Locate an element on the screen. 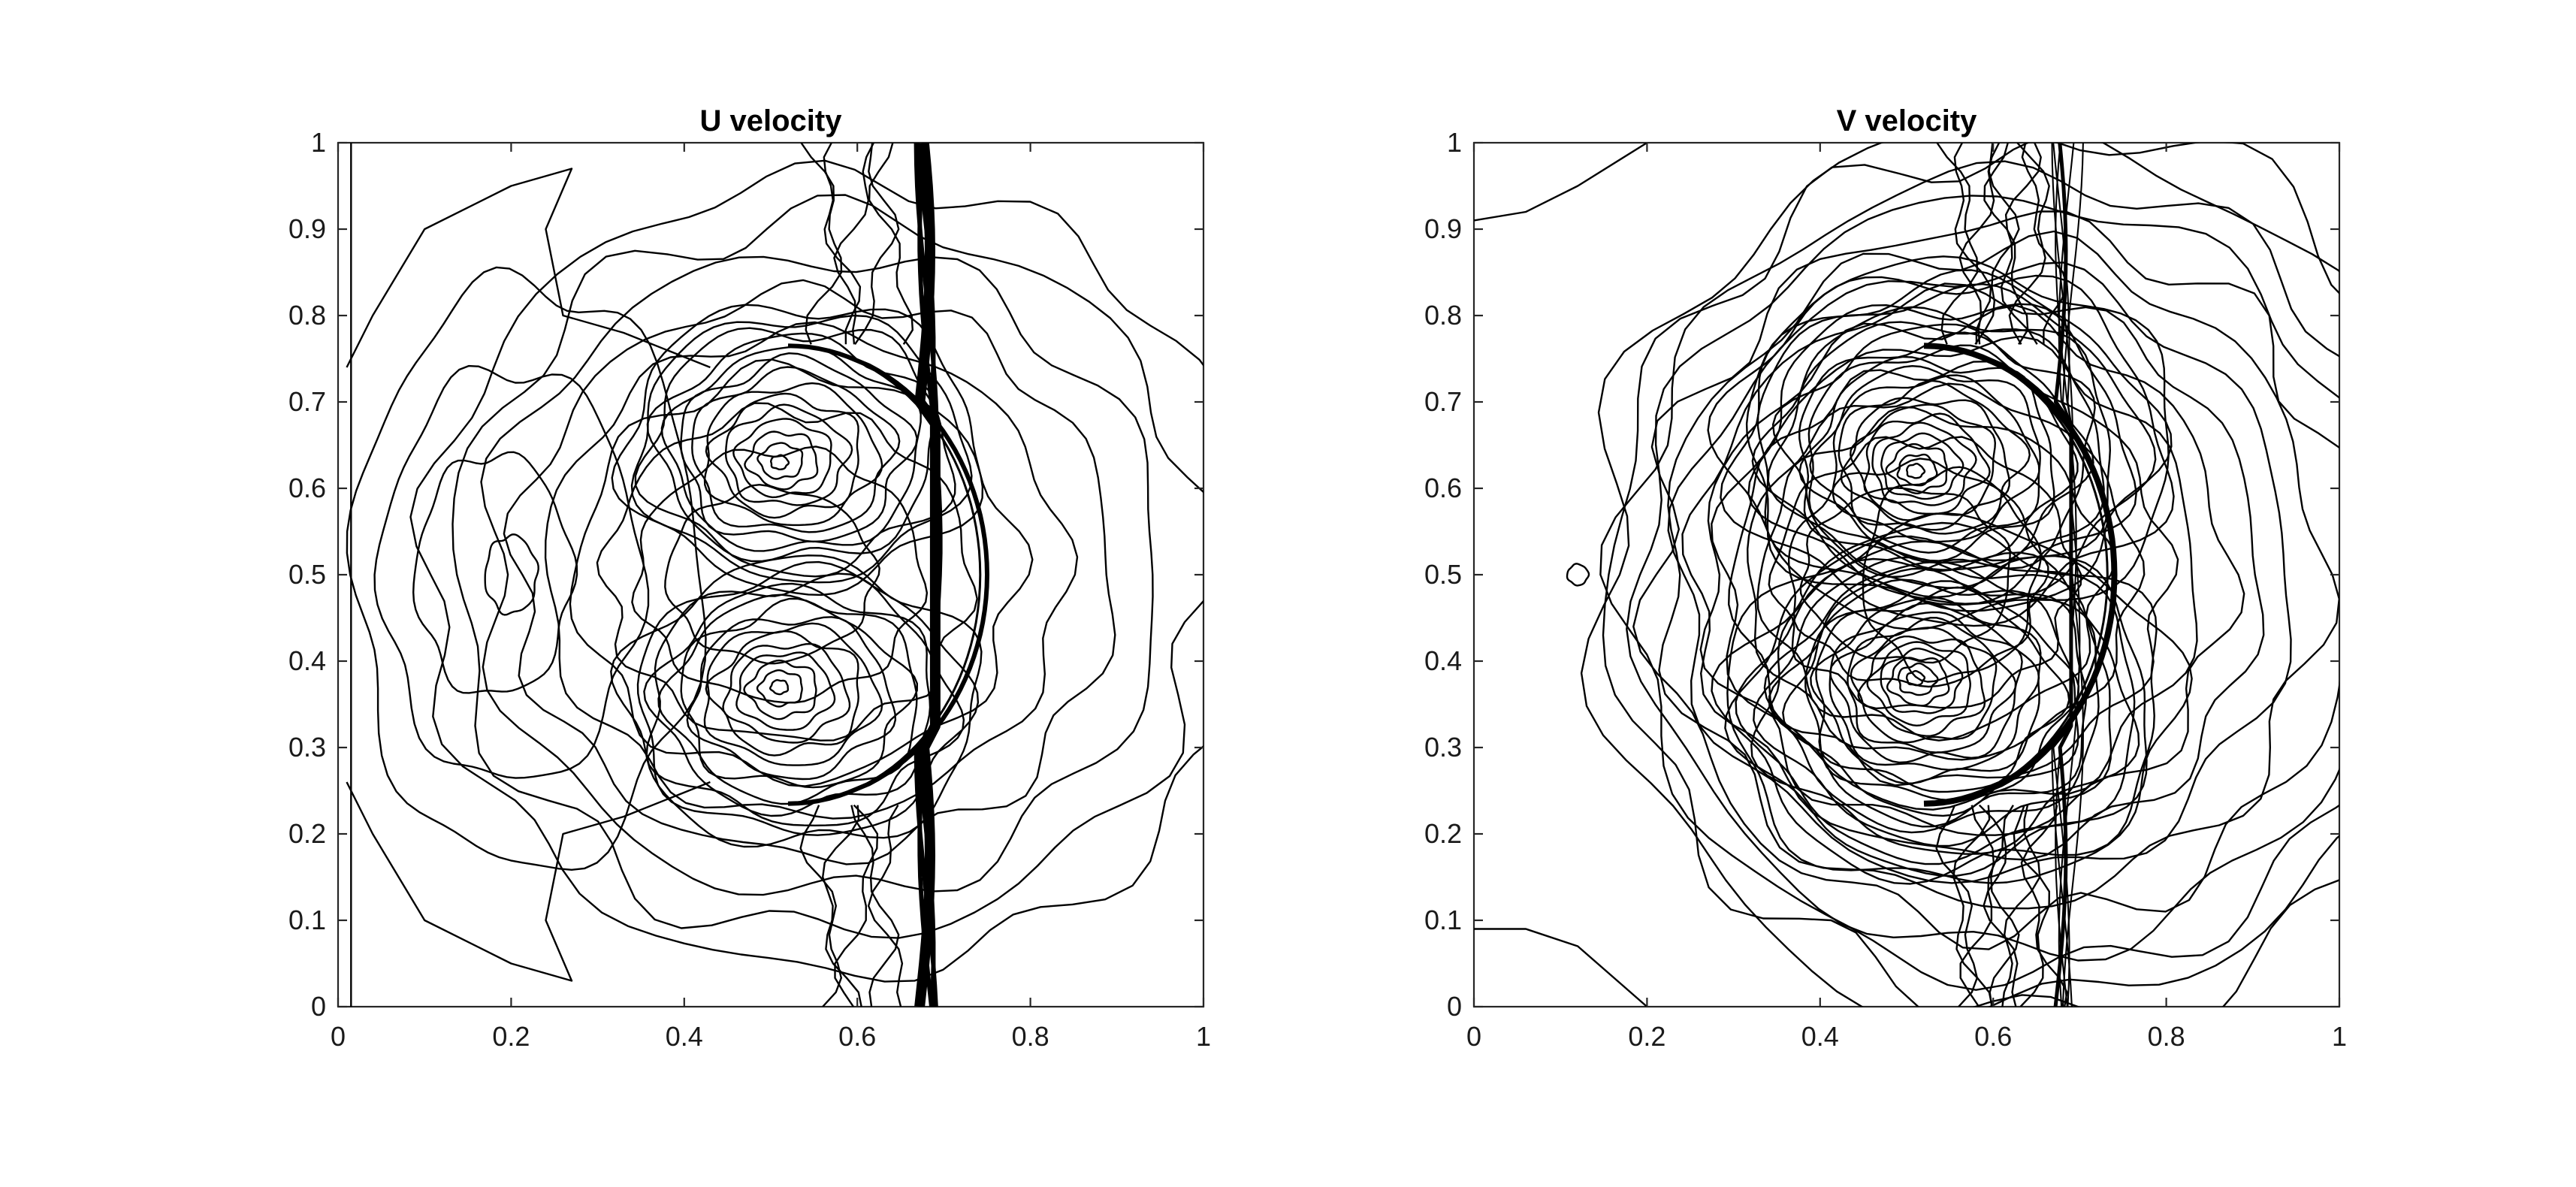 Image resolution: width=2576 pixels, height=1187 pixels. v-velocity-y-tick-label: 0.3 is located at coordinates (1443, 747).